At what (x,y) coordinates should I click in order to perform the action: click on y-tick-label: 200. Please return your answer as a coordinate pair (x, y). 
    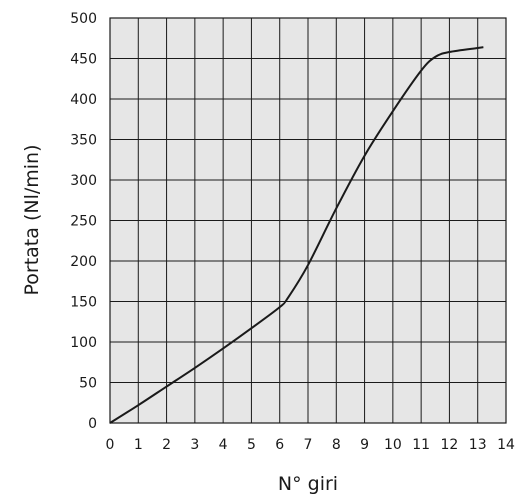
    Looking at the image, I should click on (83, 262).